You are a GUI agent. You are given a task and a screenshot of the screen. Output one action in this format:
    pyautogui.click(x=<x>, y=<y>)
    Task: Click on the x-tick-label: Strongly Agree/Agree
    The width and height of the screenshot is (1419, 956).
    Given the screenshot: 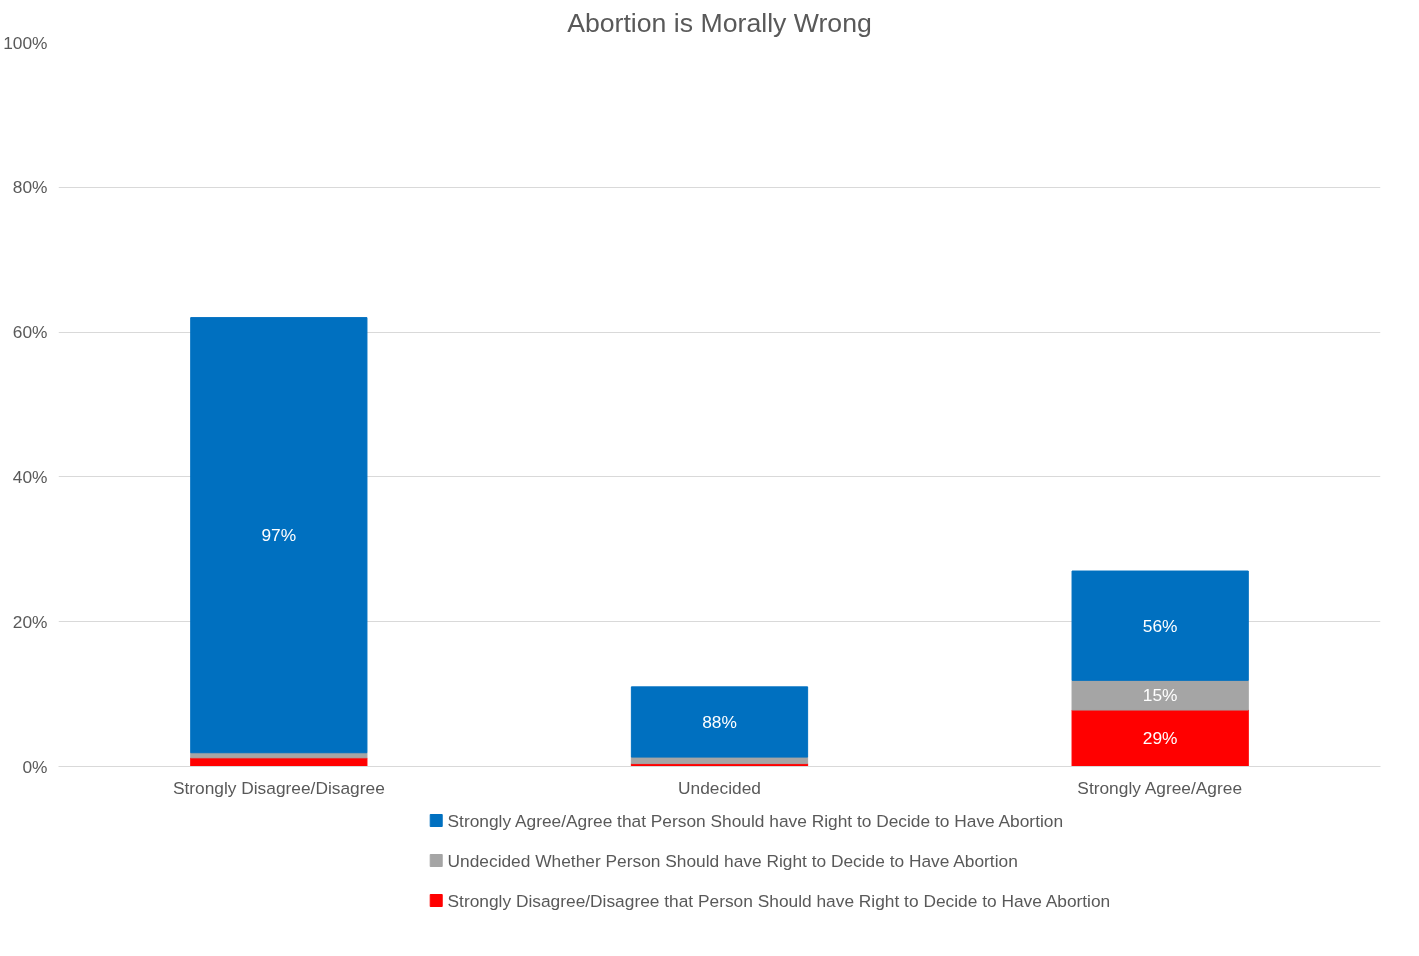 What is the action you would take?
    pyautogui.click(x=1160, y=787)
    